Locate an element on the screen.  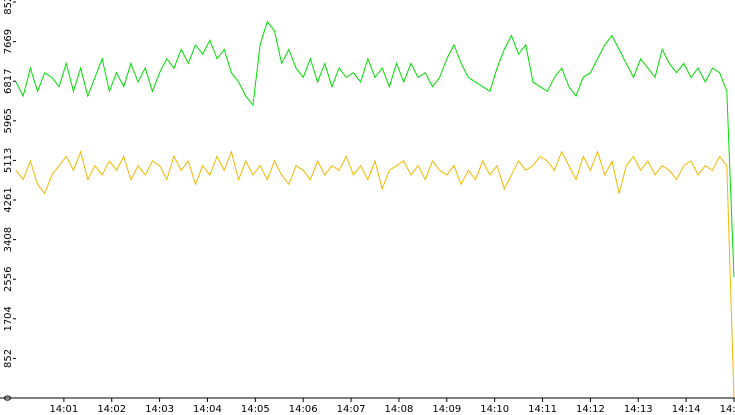
x-tick-label: 14:14 is located at coordinates (686, 409).